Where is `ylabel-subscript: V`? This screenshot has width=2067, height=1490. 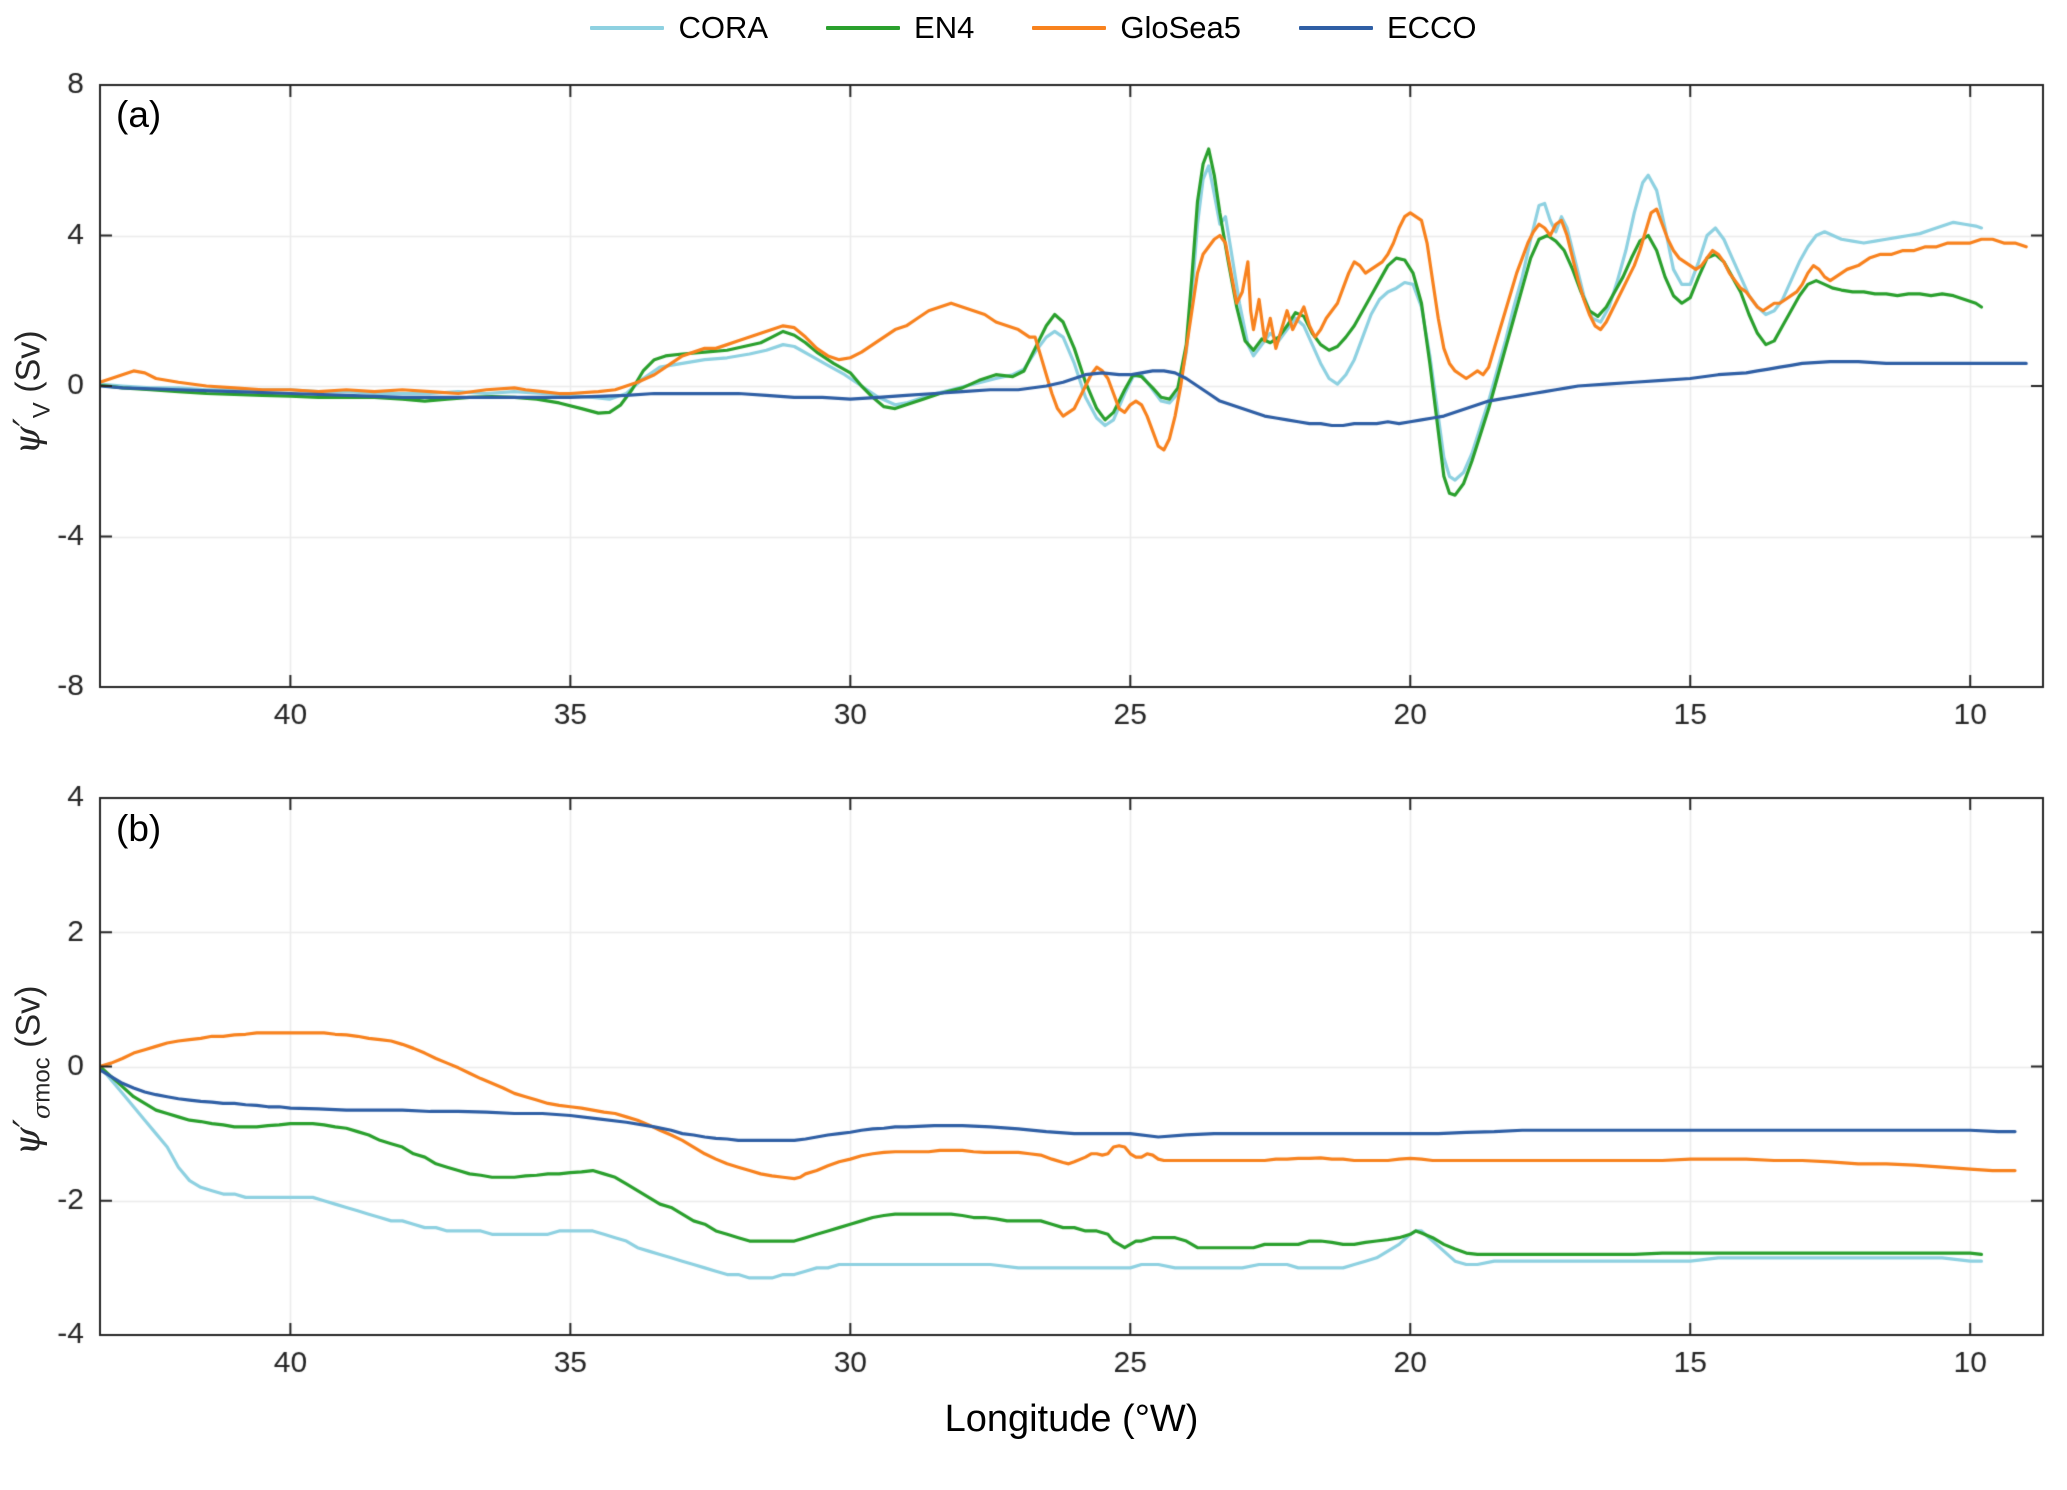 ylabel-subscript: V is located at coordinates (42, 410).